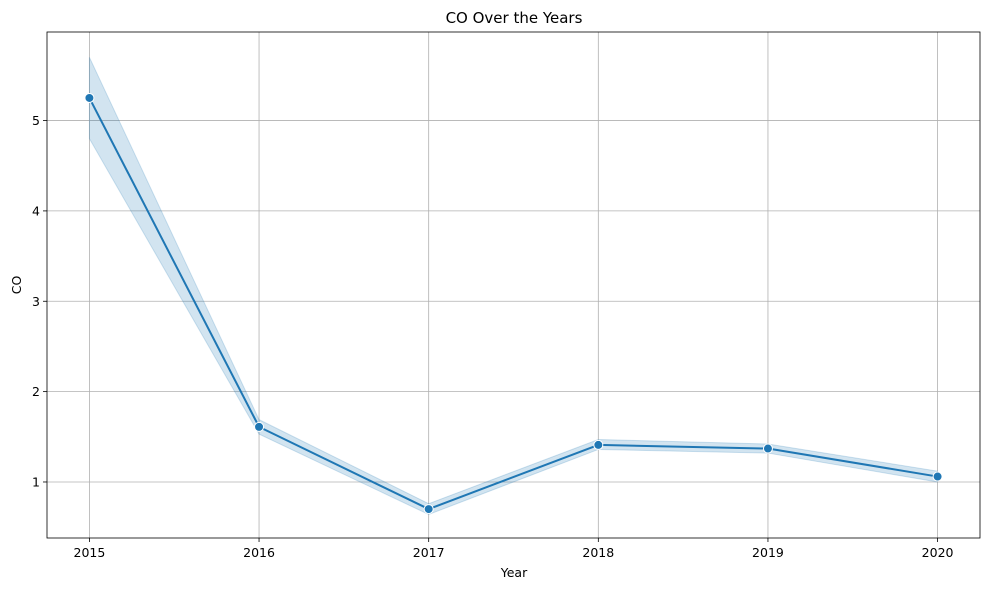 The image size is (989, 590). I want to click on y-axis-title: CO, so click(16, 285).